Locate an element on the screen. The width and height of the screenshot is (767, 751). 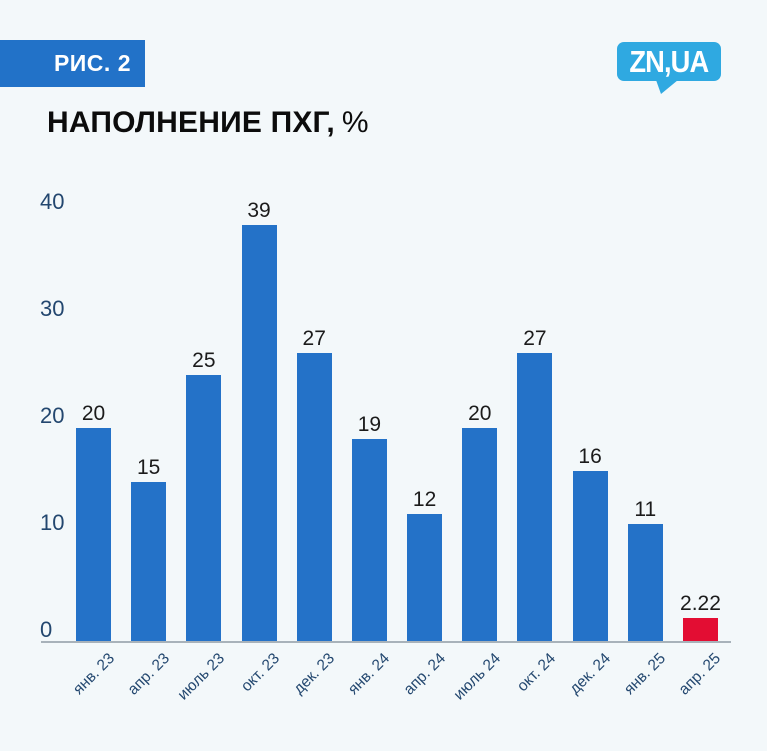
logo-tail-icon is located at coordinates (667, 87).